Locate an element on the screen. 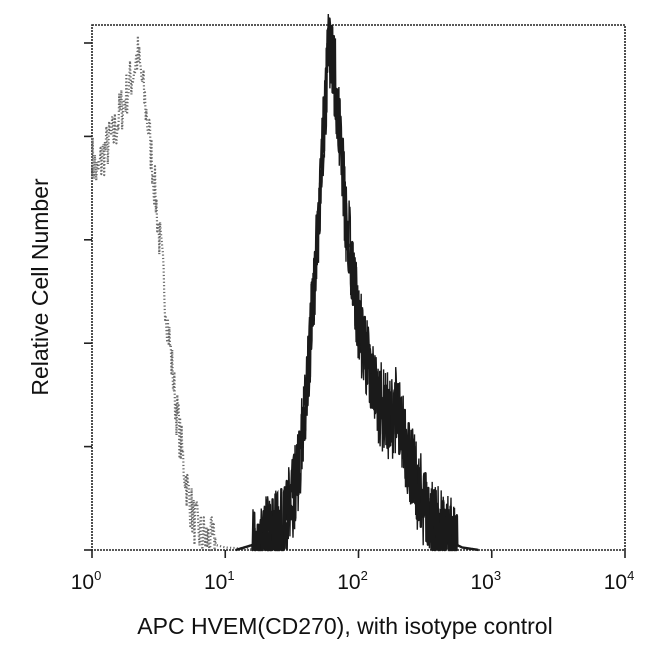 The width and height of the screenshot is (650, 650). x-axis-ticks: 10⁰ 10¹ 10² 10³ 10⁴ is located at coordinates (353, 572).